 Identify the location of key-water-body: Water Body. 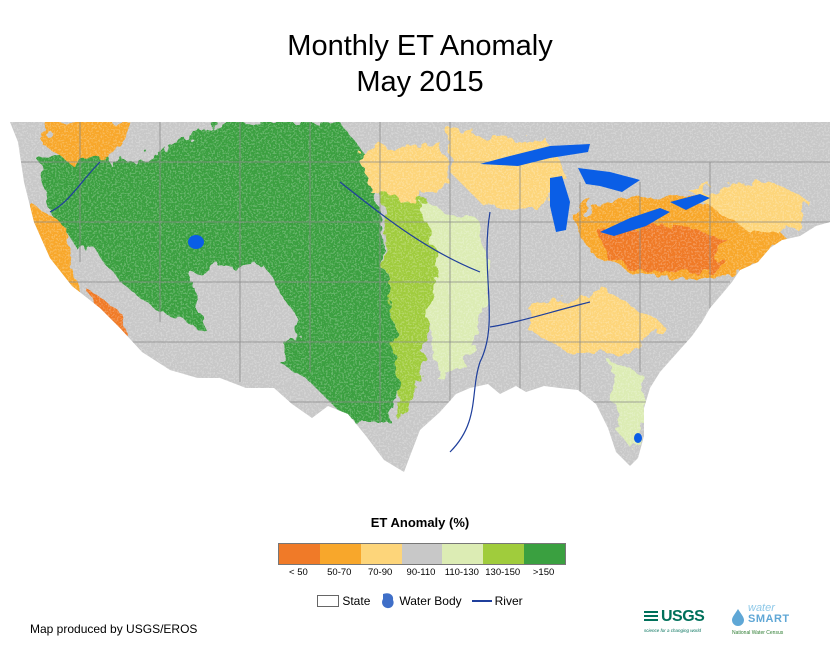
(421, 601).